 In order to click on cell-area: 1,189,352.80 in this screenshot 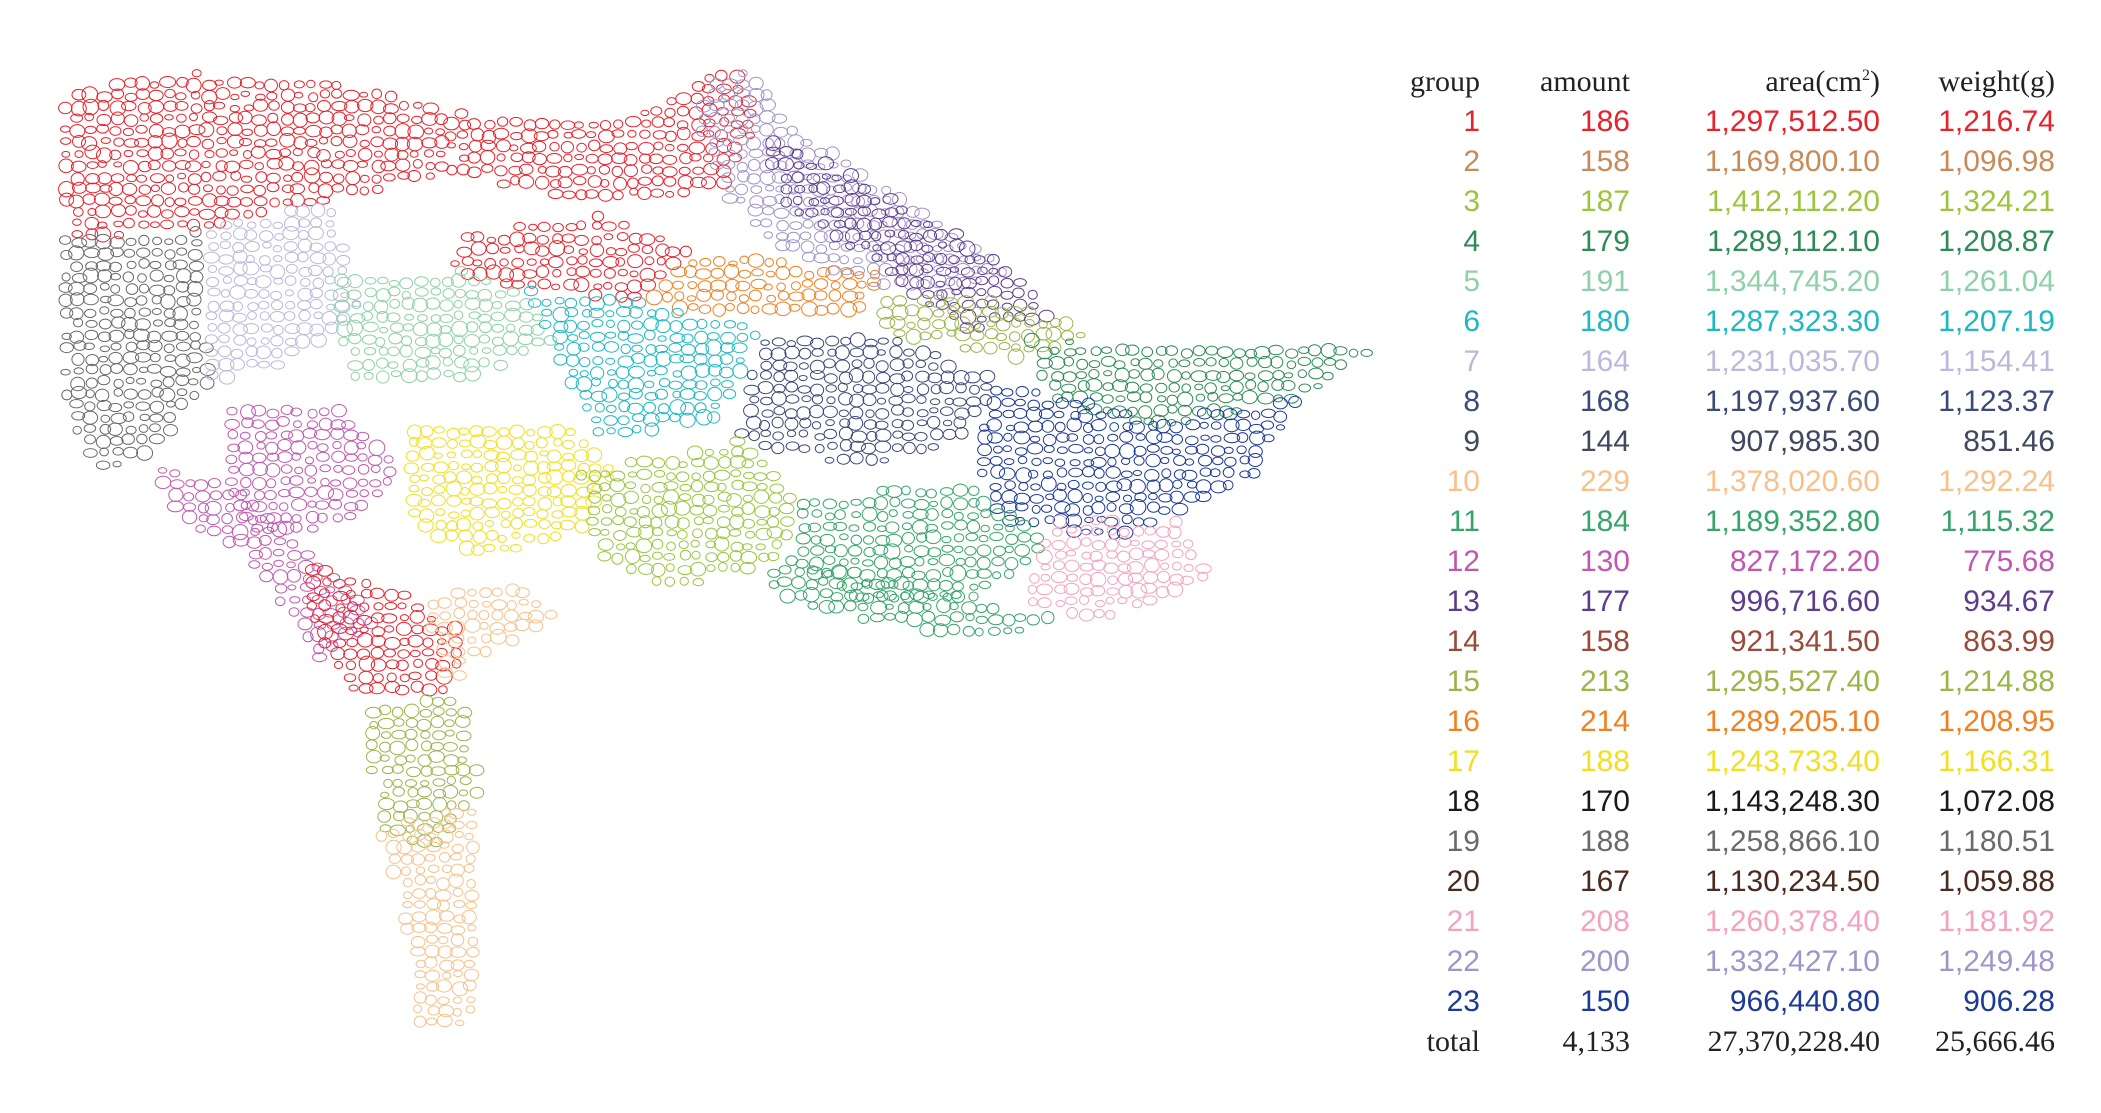, I will do `click(1792, 521)`.